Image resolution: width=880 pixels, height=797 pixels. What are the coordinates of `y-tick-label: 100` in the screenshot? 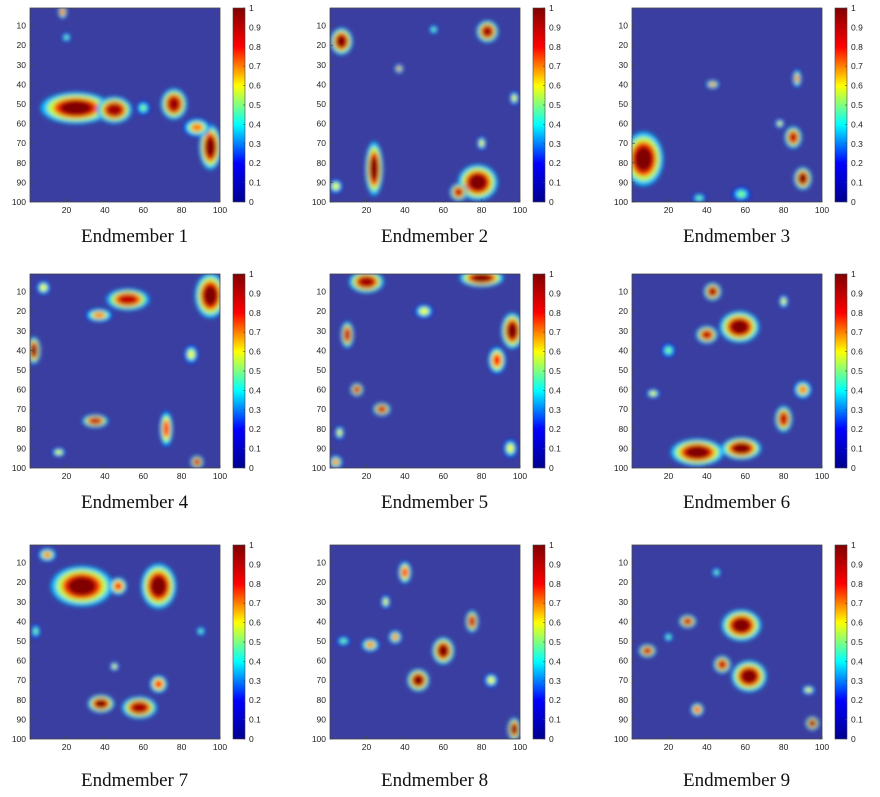 It's located at (19, 468).